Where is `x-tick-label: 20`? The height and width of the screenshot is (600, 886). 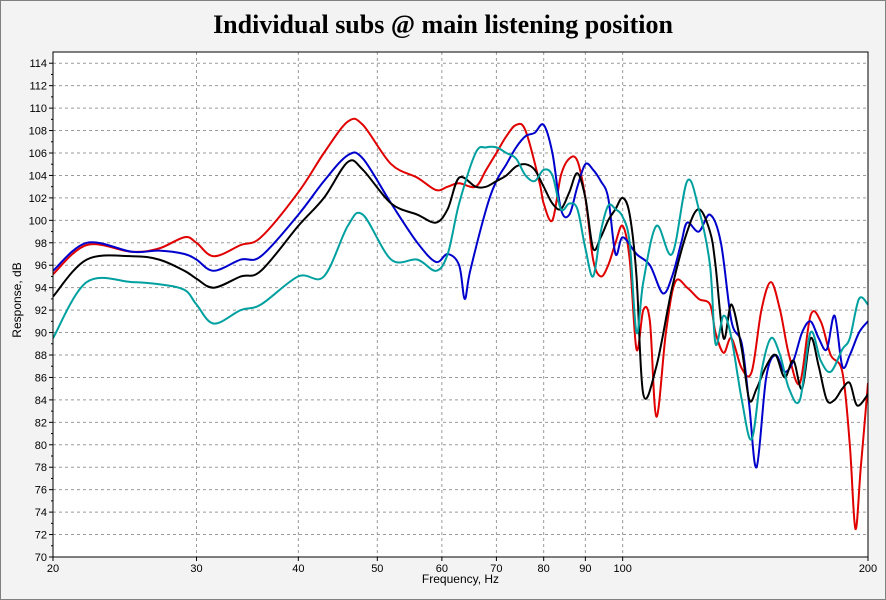
x-tick-label: 20 is located at coordinates (53, 569).